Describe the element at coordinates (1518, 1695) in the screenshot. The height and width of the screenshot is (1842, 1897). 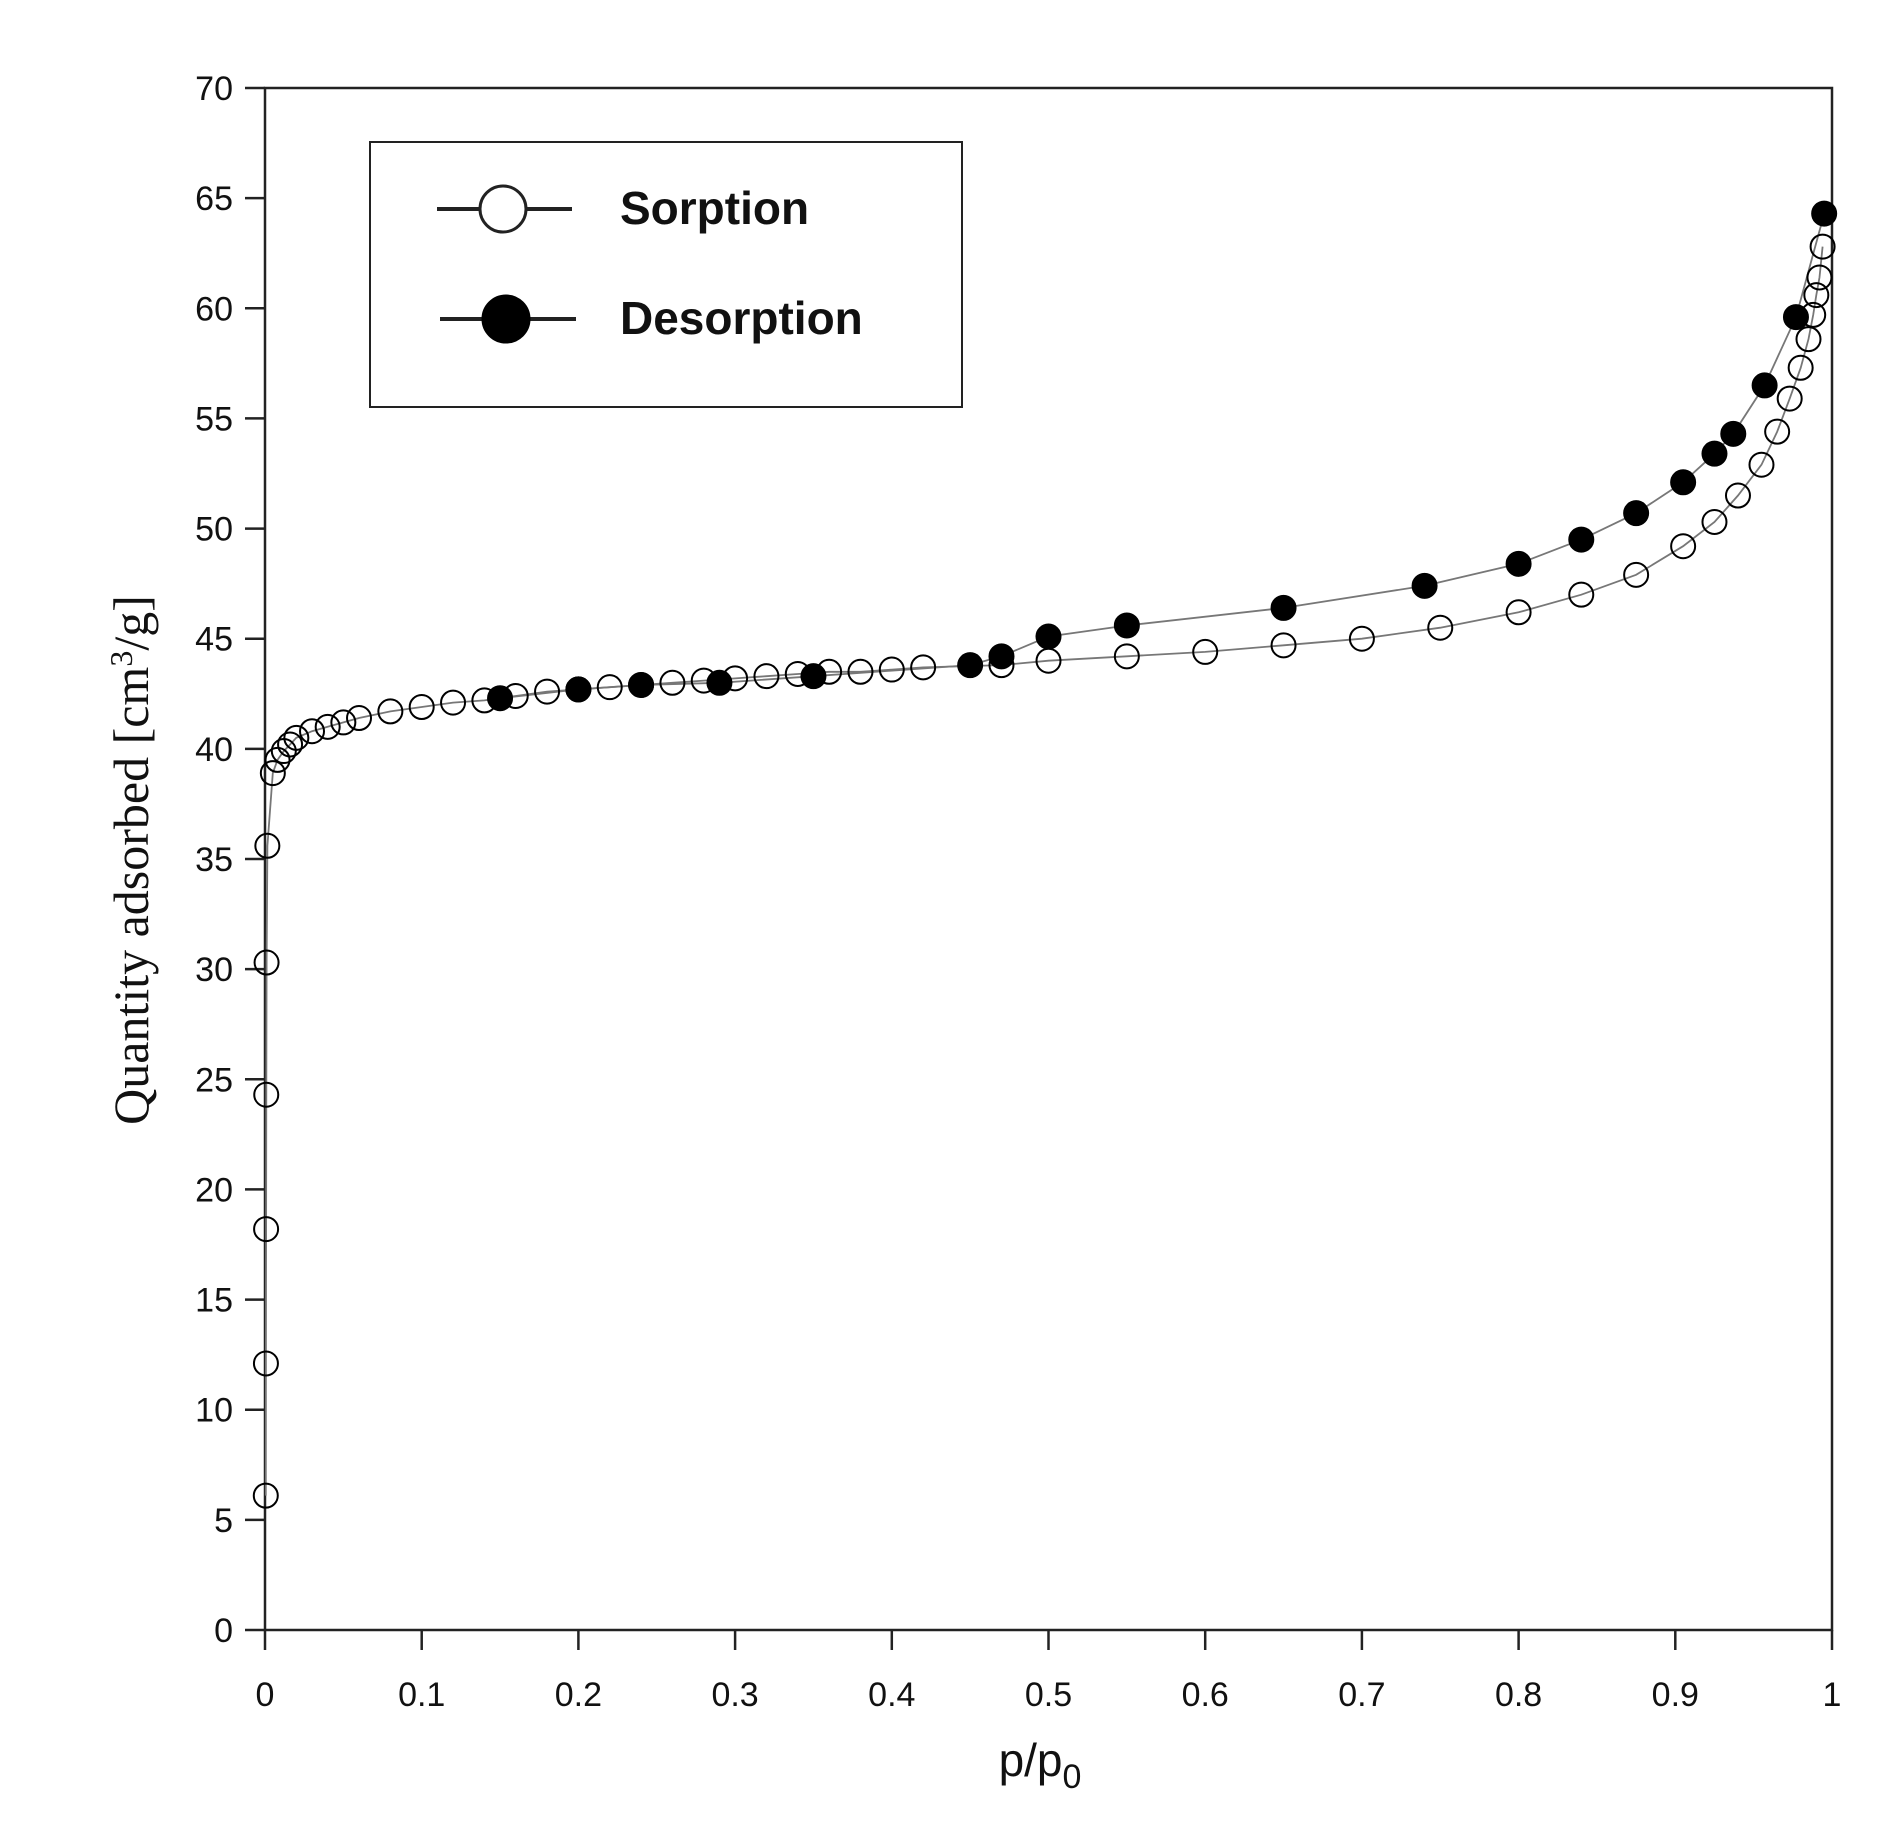
I see `x-tick-label: 0.8` at that location.